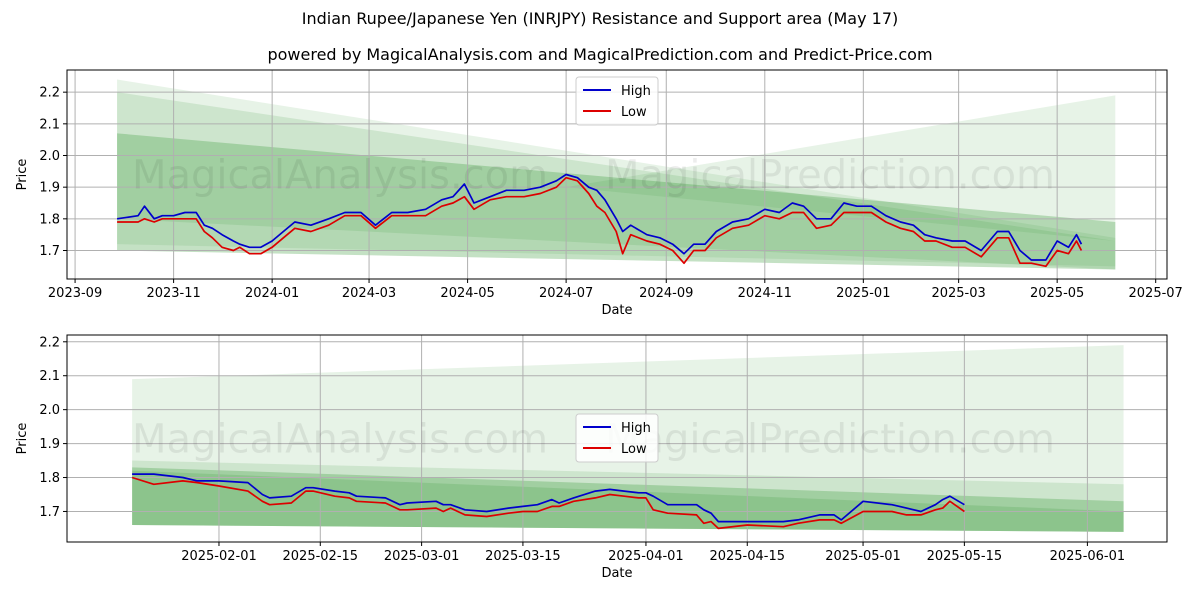 This screenshot has height=600, width=1200. What do you see at coordinates (646, 556) in the screenshot?
I see `bottom-xtick-label: 2025-04-01` at bounding box center [646, 556].